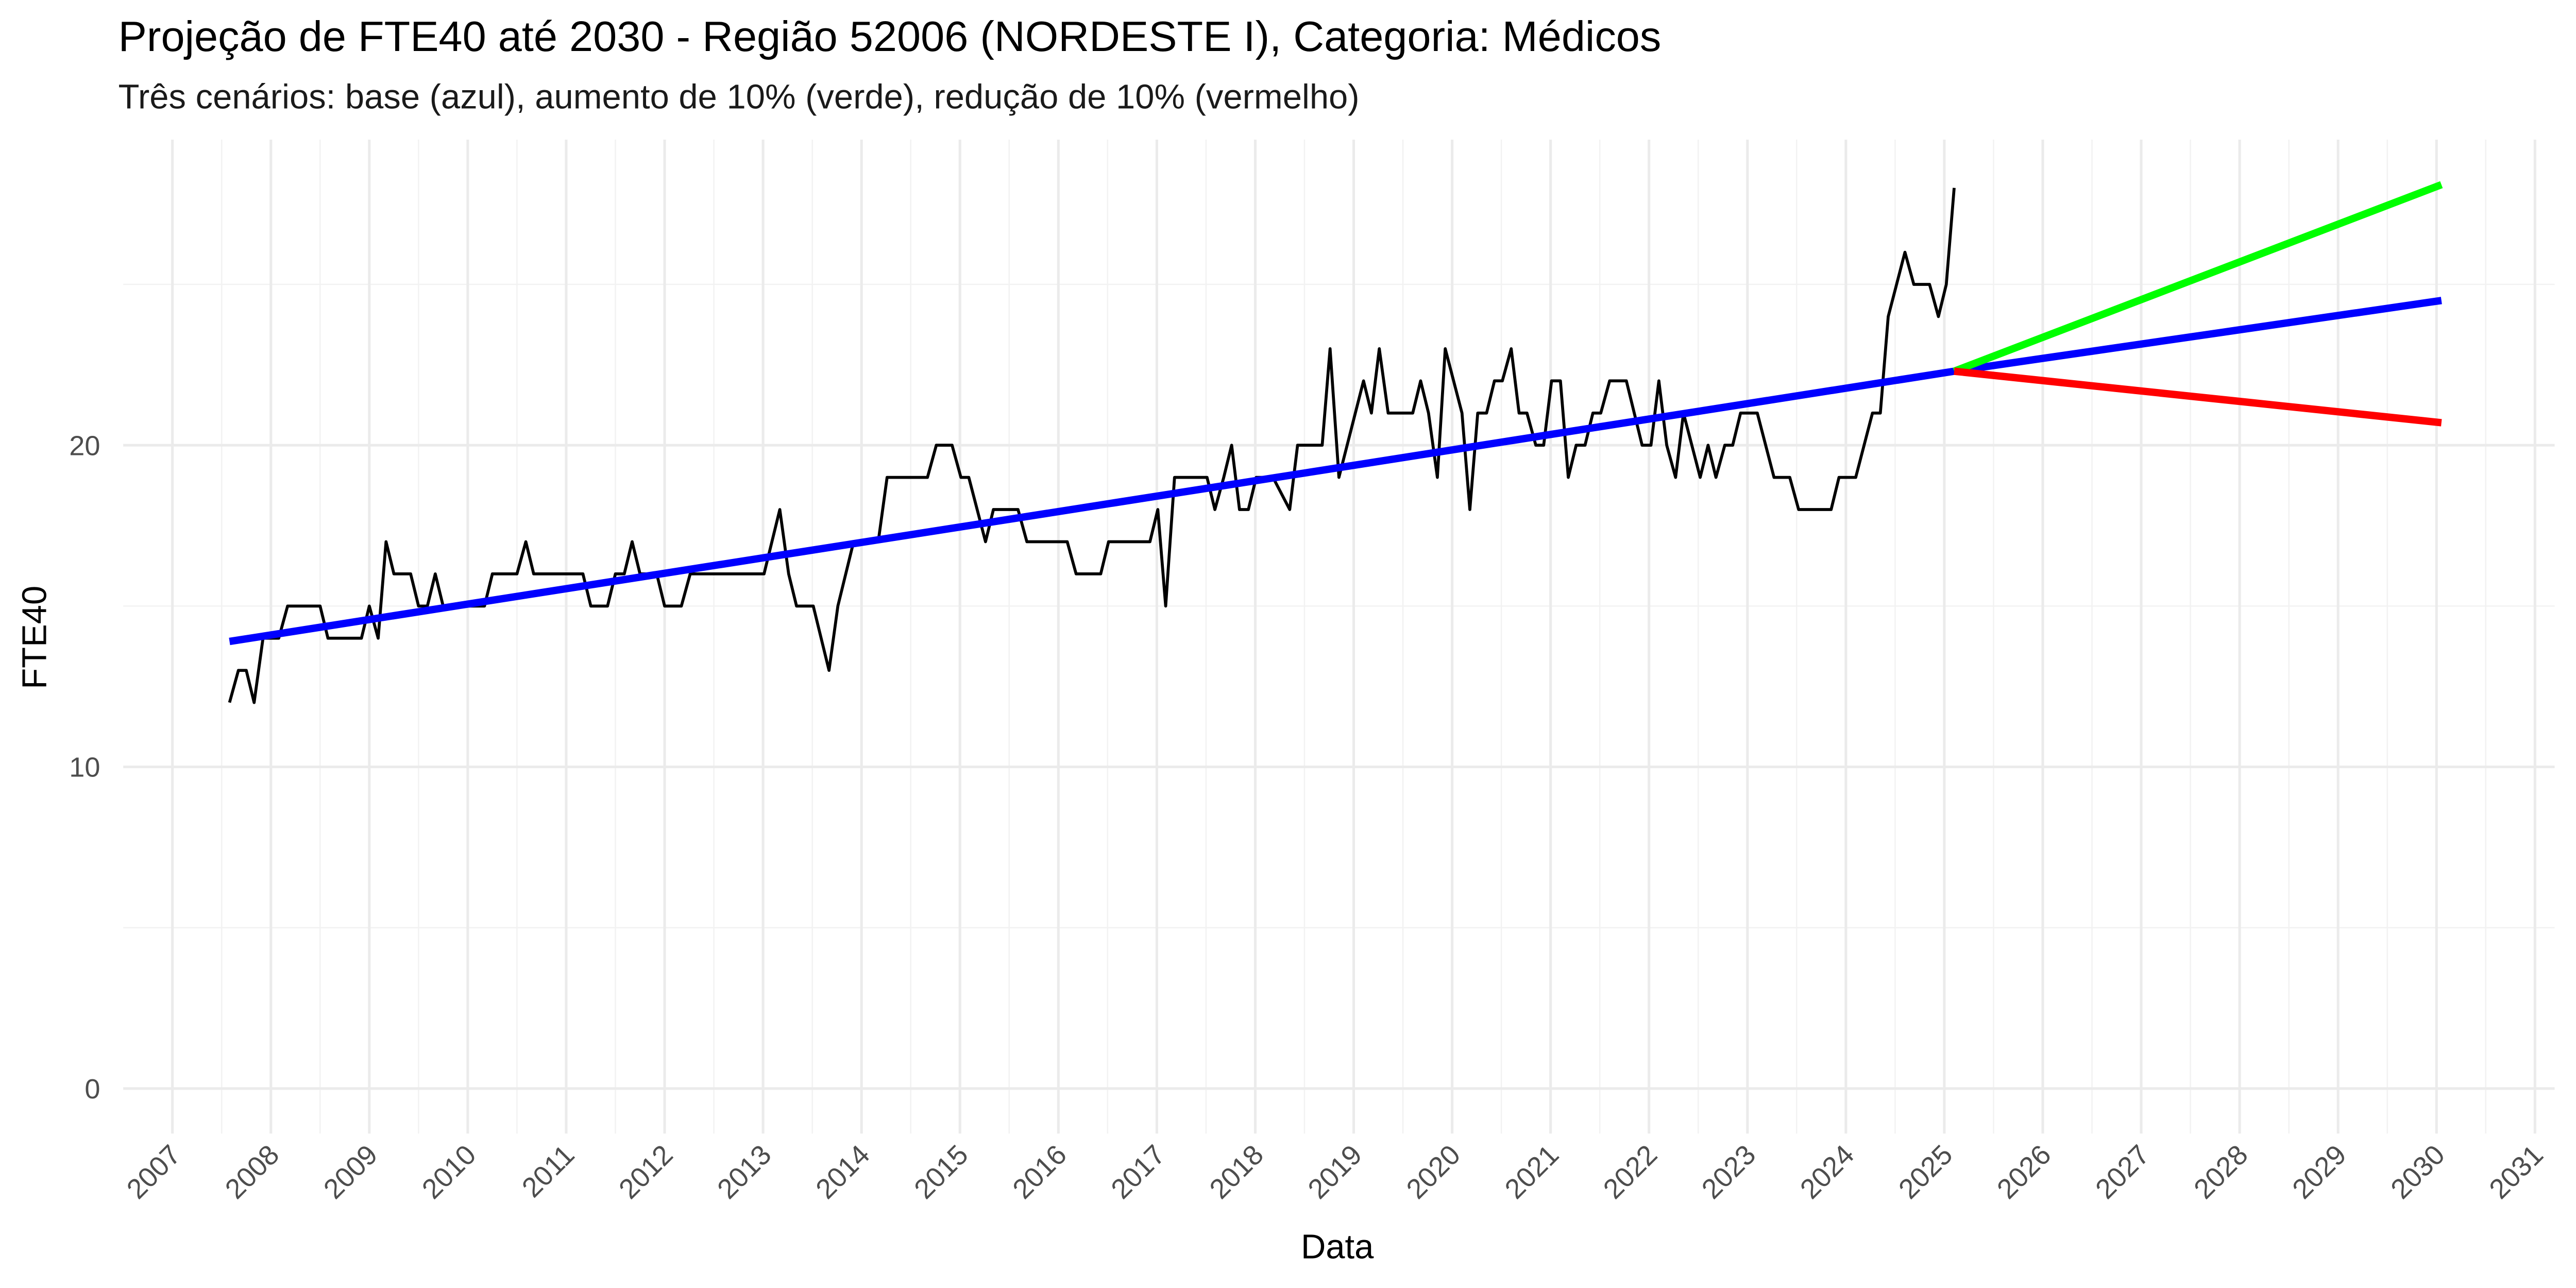 The width and height of the screenshot is (2576, 1288). Describe the element at coordinates (92, 1089) in the screenshot. I see `y-tick-label: 0` at that location.